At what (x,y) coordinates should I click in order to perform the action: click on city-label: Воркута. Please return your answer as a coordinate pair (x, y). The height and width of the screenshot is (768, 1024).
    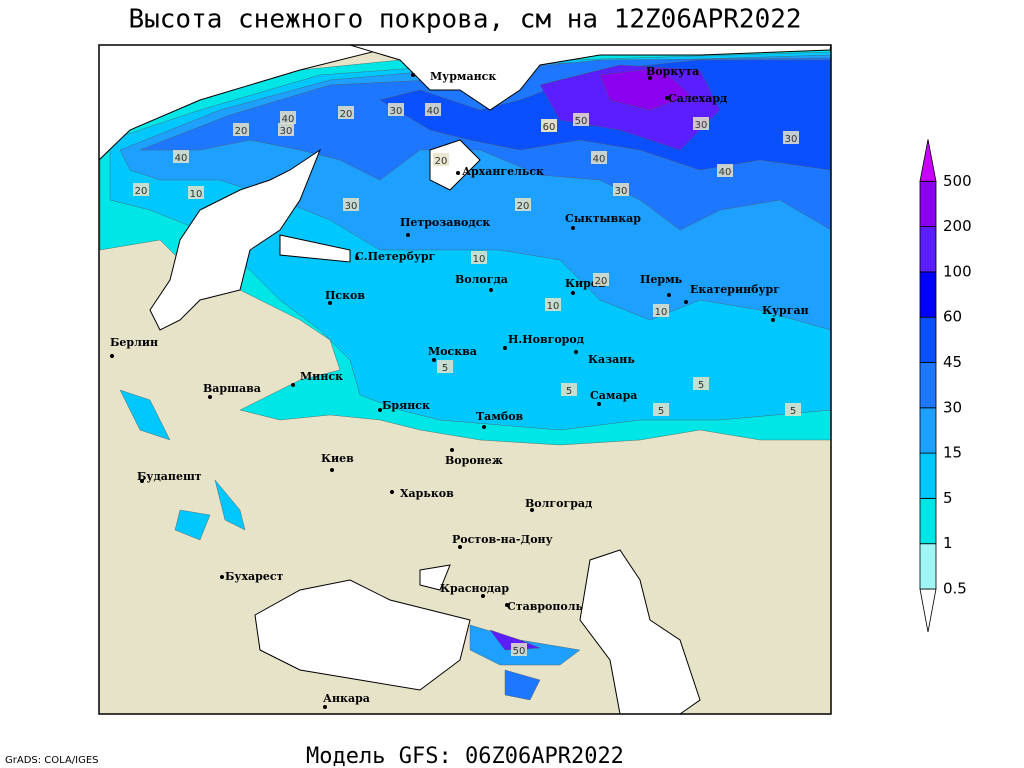
    Looking at the image, I should click on (672, 71).